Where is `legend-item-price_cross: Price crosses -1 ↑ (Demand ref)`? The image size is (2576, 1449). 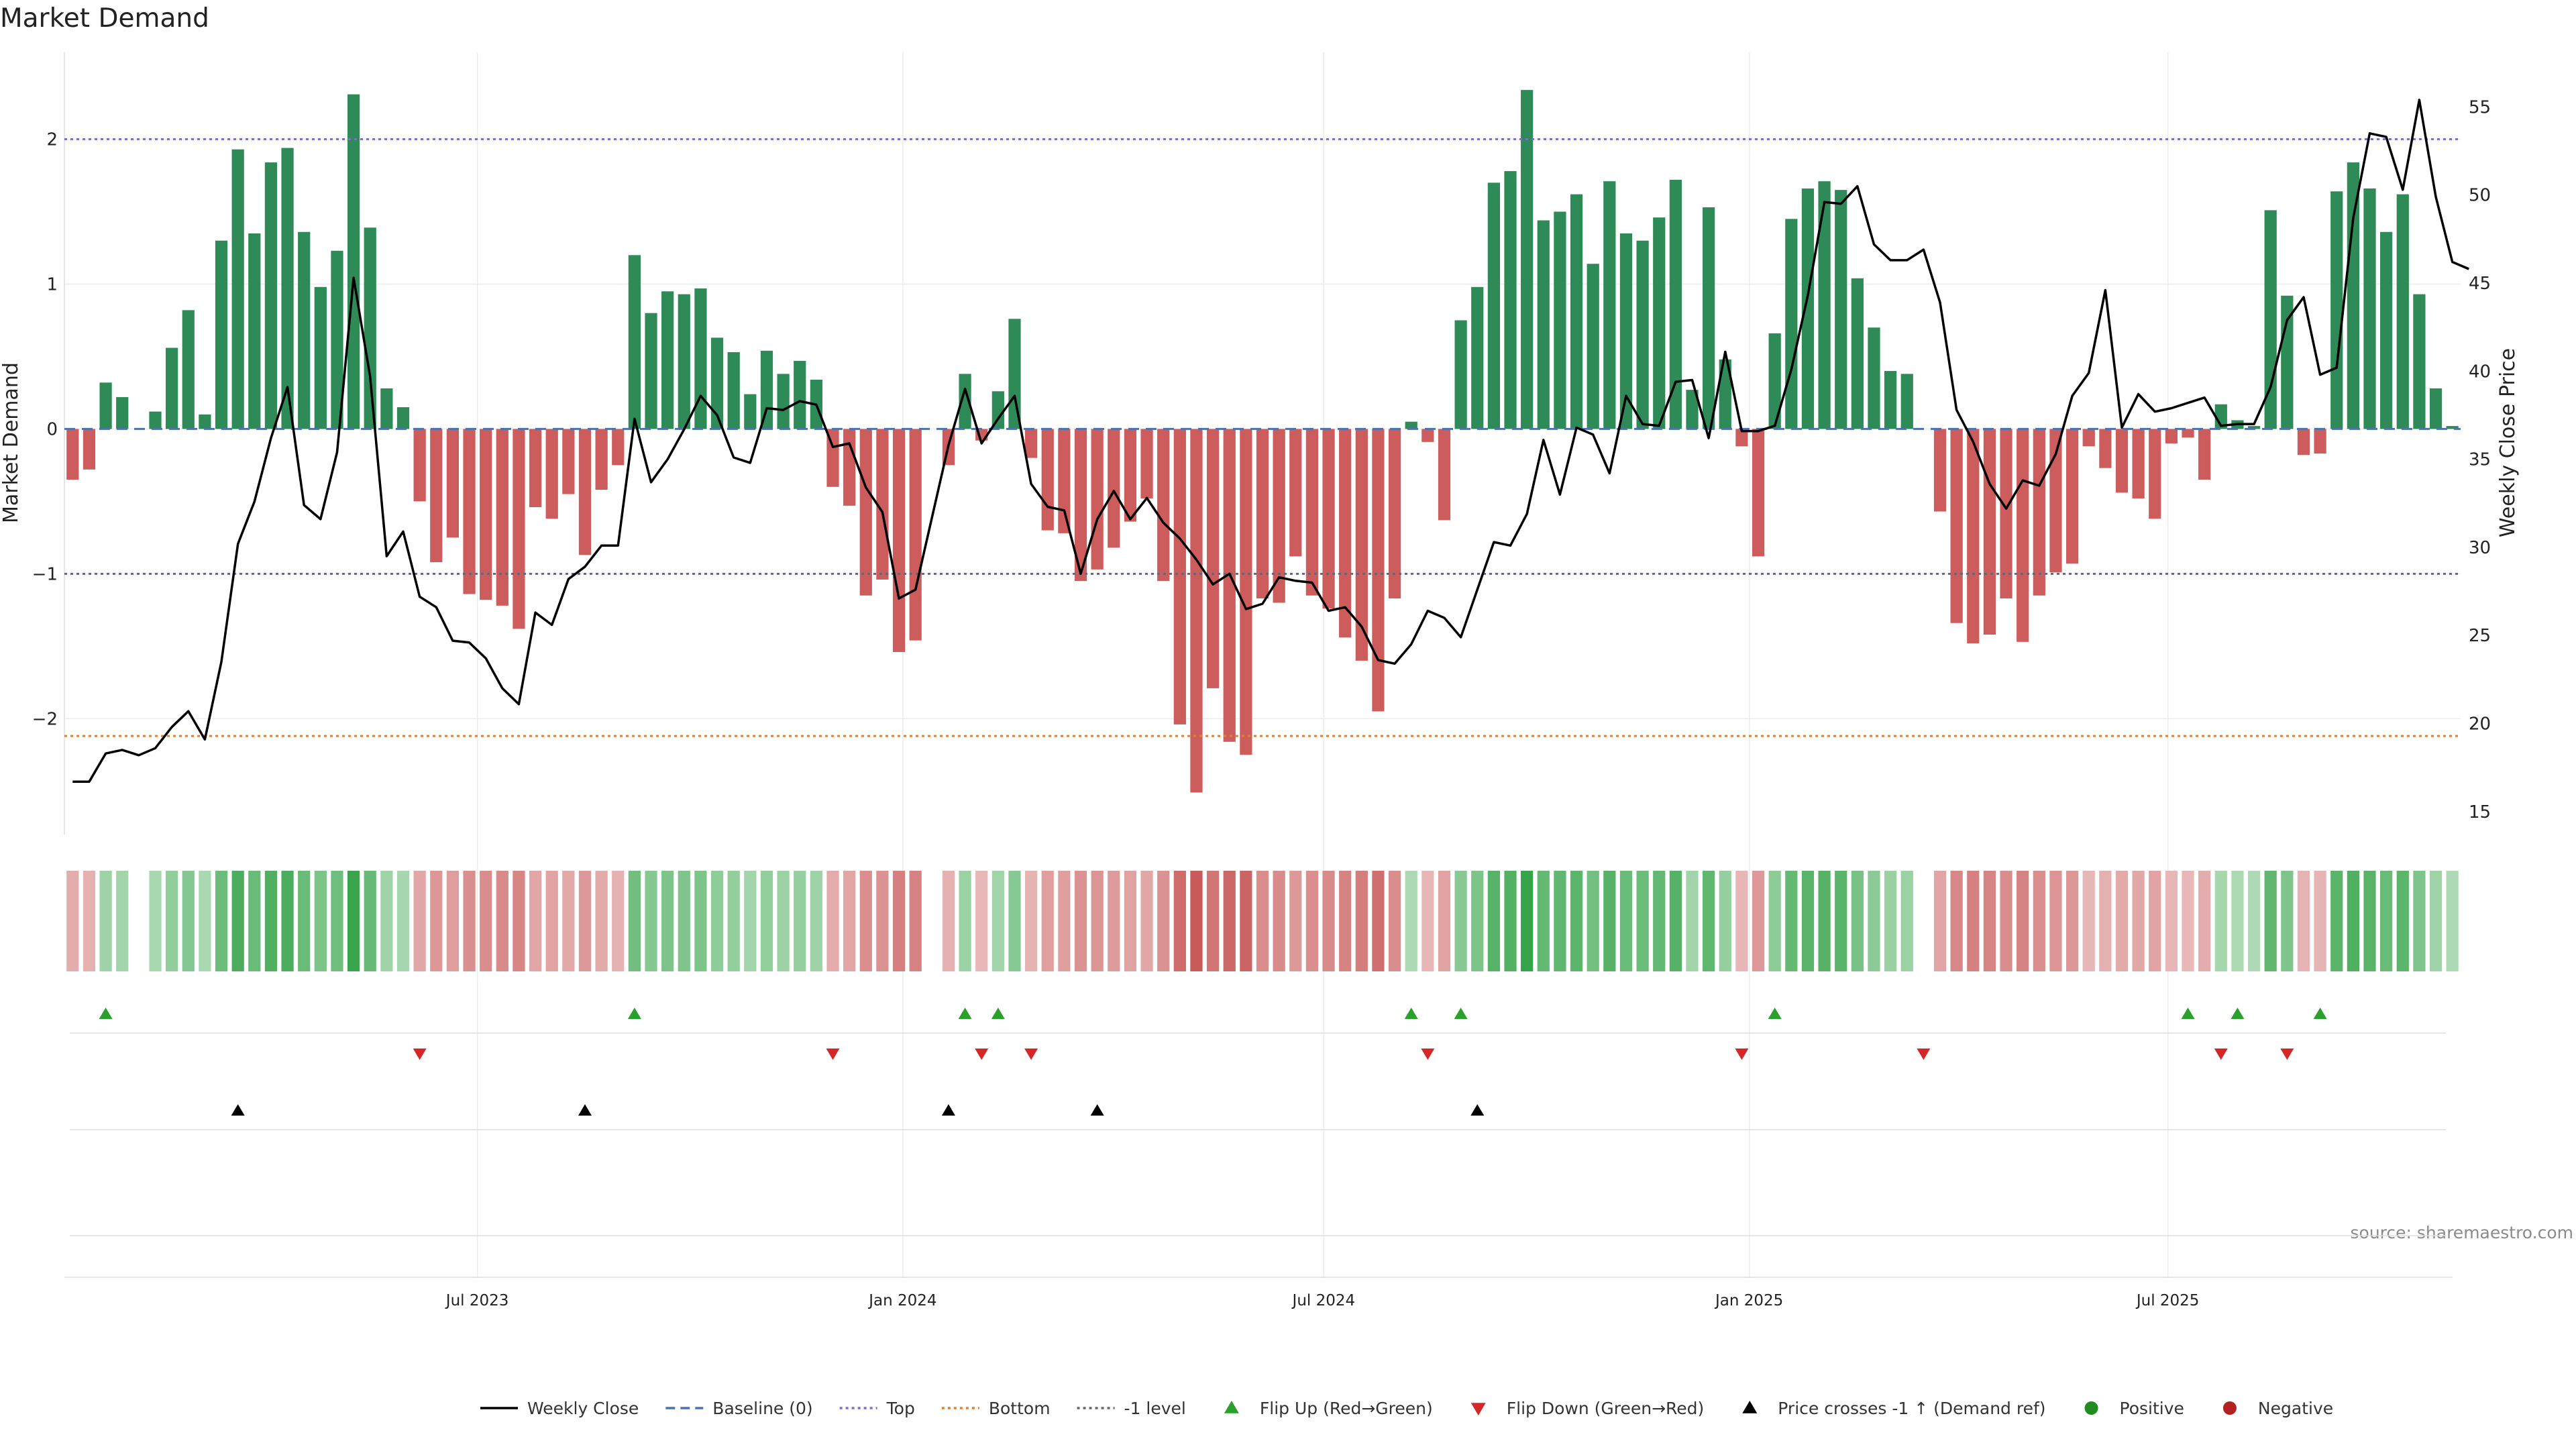
legend-item-price_cross: Price crosses -1 ↑ (Demand ref) is located at coordinates (1894, 1408).